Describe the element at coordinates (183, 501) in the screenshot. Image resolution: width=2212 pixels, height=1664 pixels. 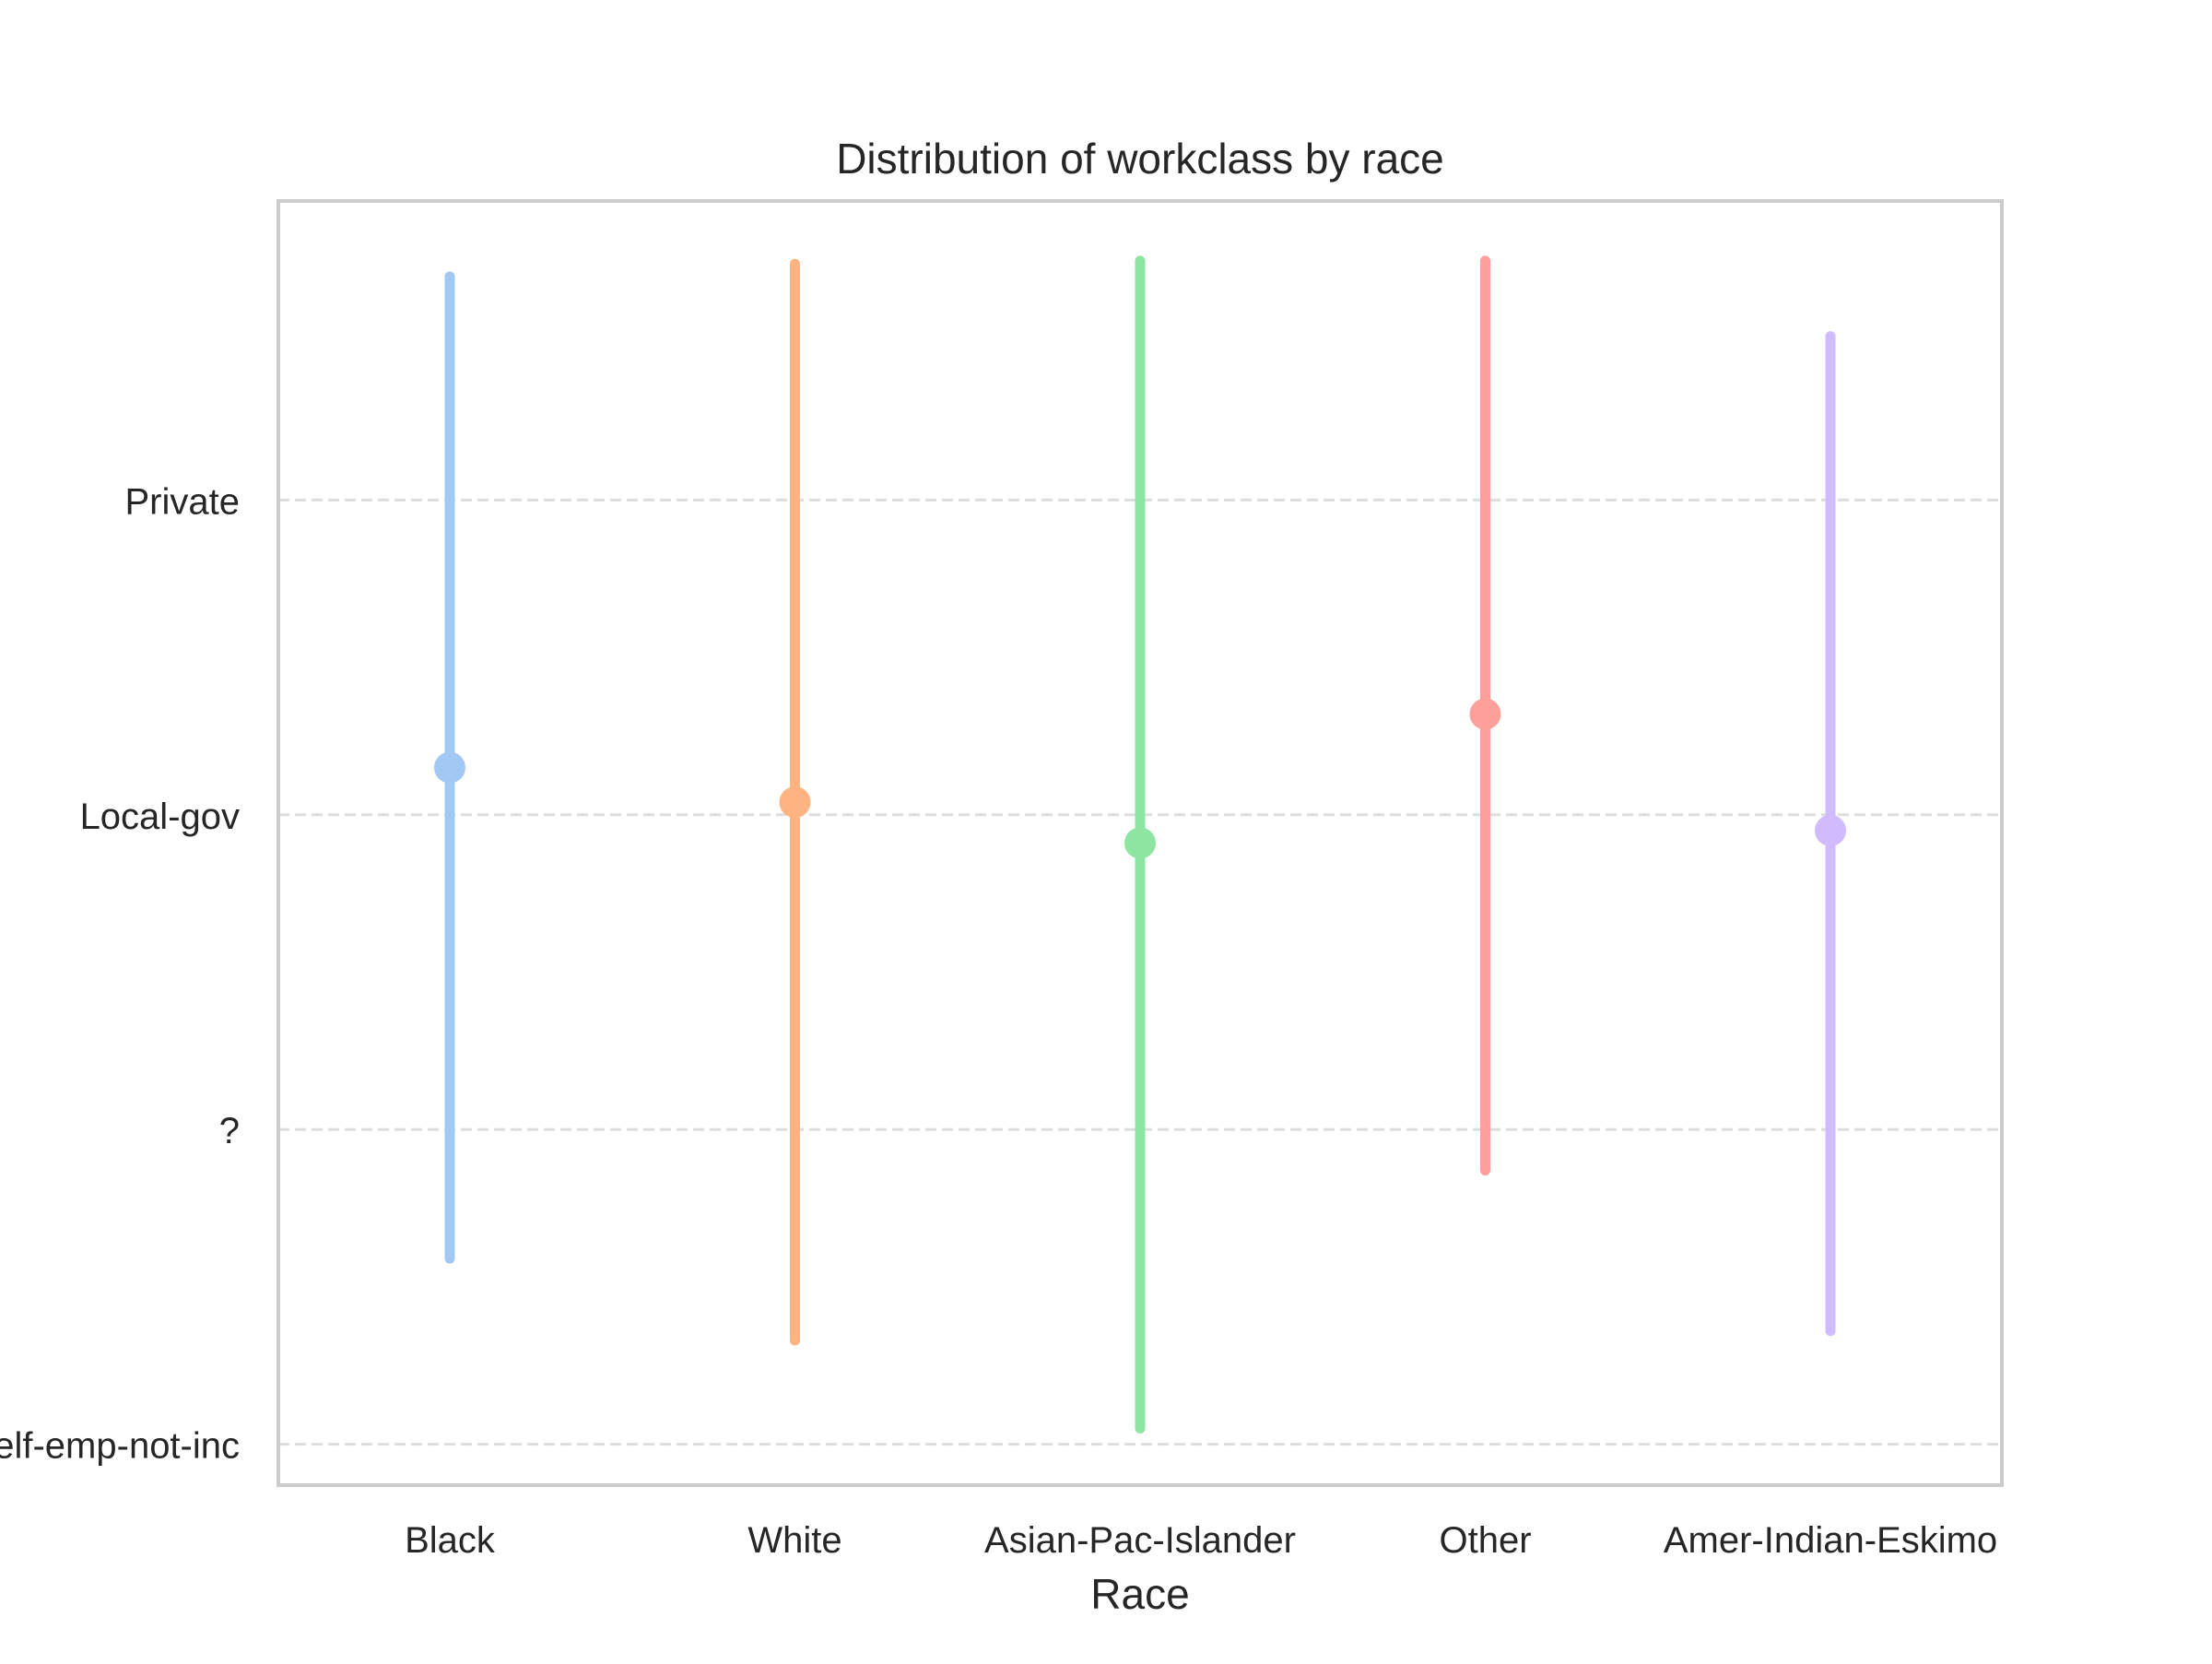
I see `y-tick-label: Private` at that location.